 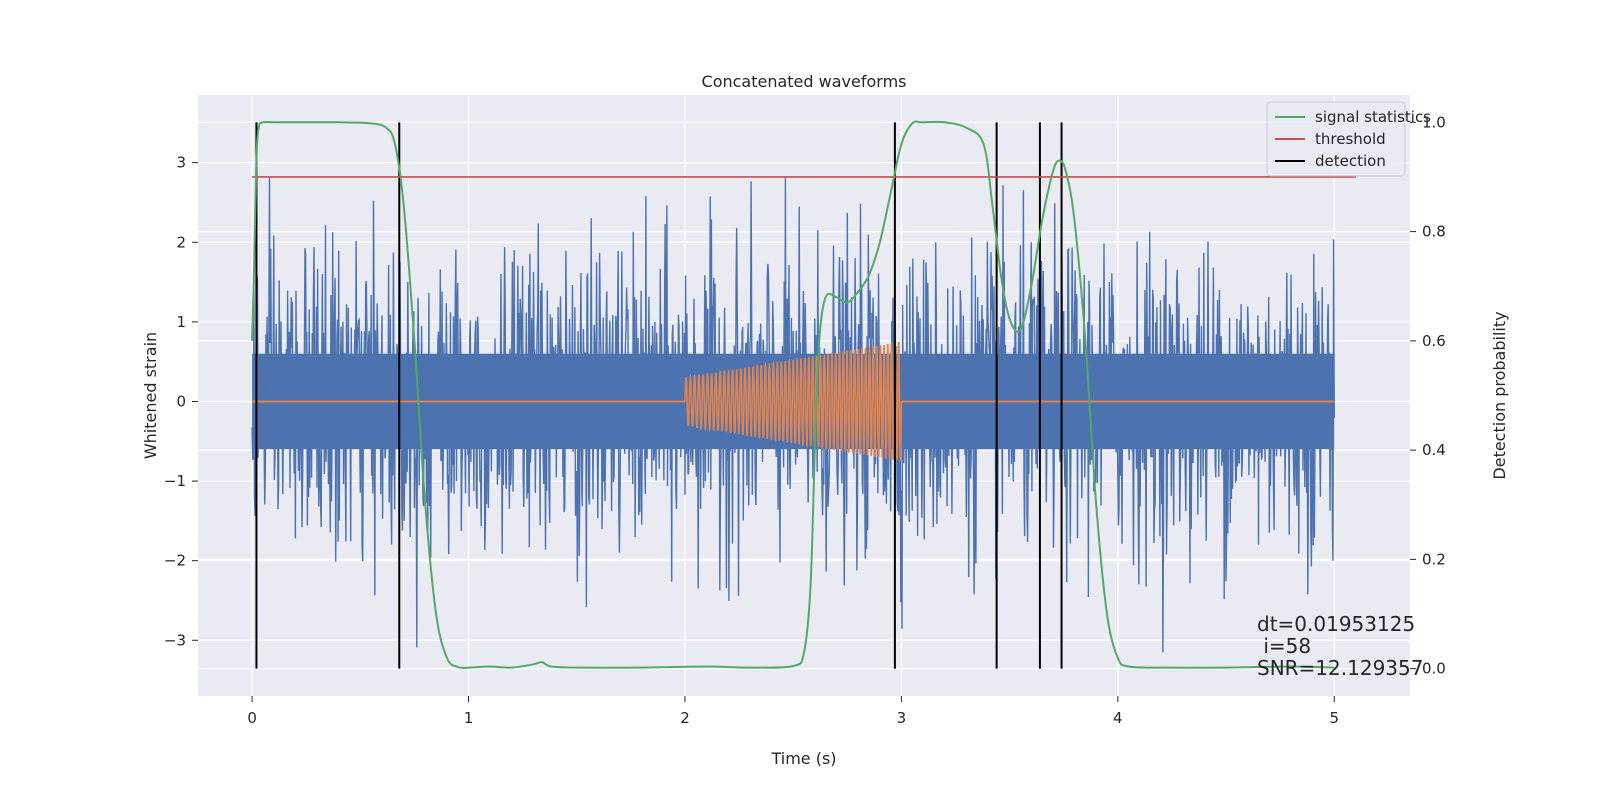 I want to click on legend-box, so click(x=1336, y=139).